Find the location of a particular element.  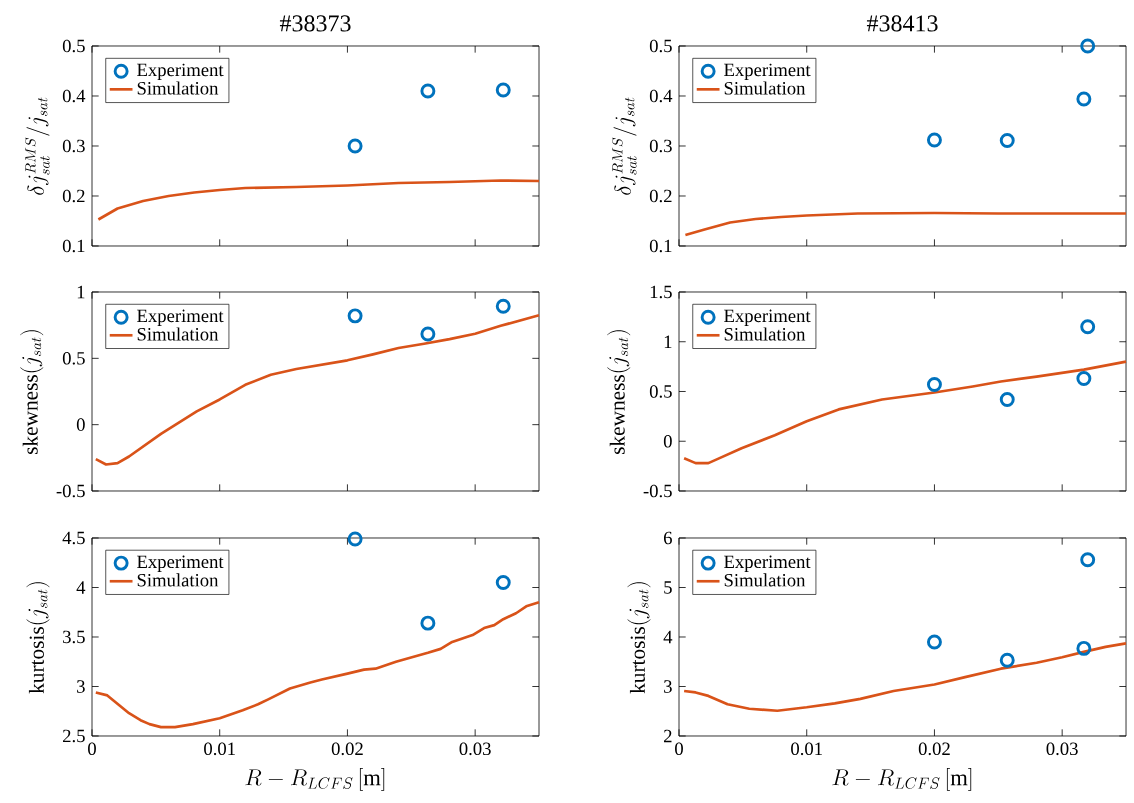

y-tick-label: 3.5 is located at coordinates (74, 637).